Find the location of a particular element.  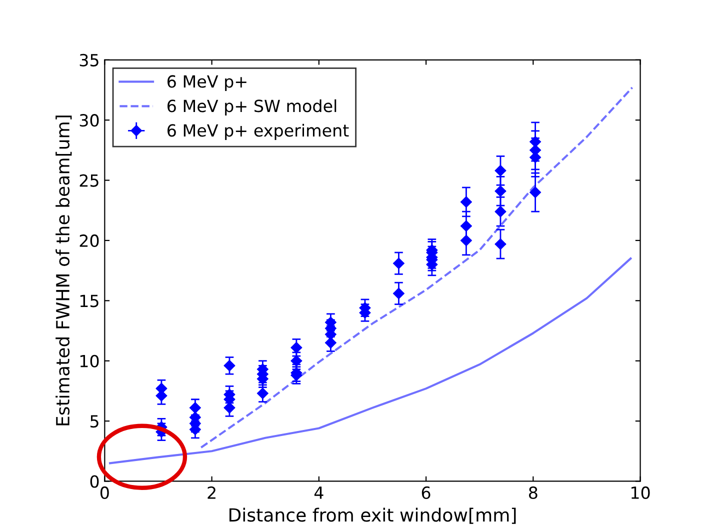

x-tick-label: 6 is located at coordinates (426, 492).